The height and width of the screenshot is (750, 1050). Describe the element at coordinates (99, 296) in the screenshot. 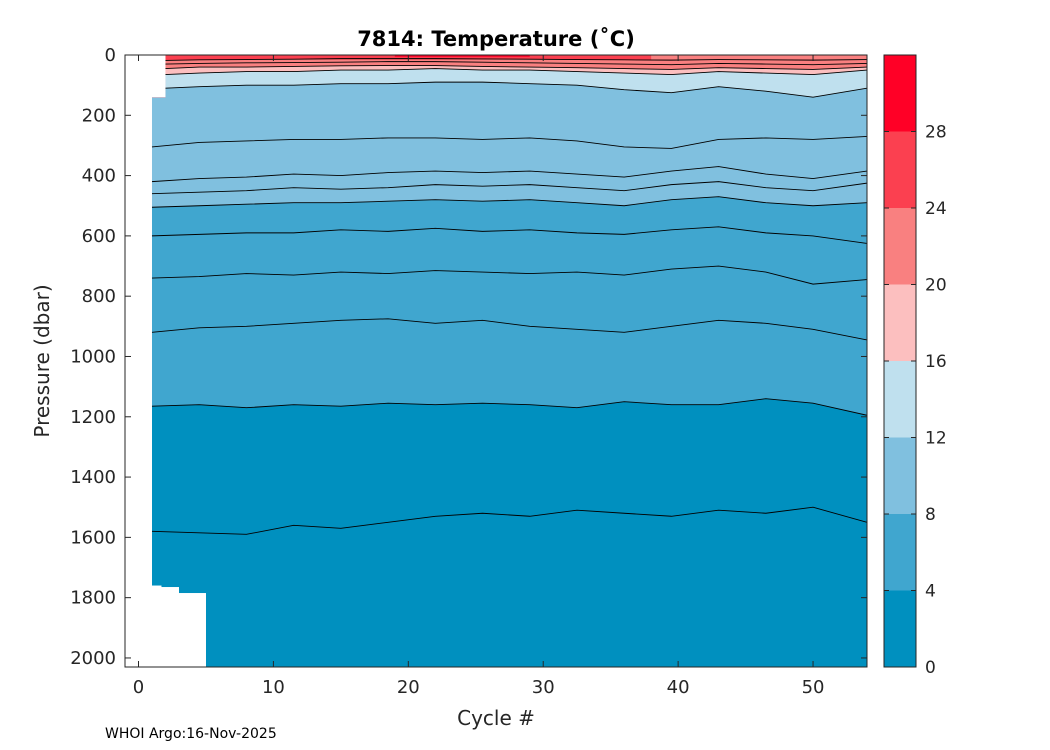

I see `y-tick-label: 800` at that location.